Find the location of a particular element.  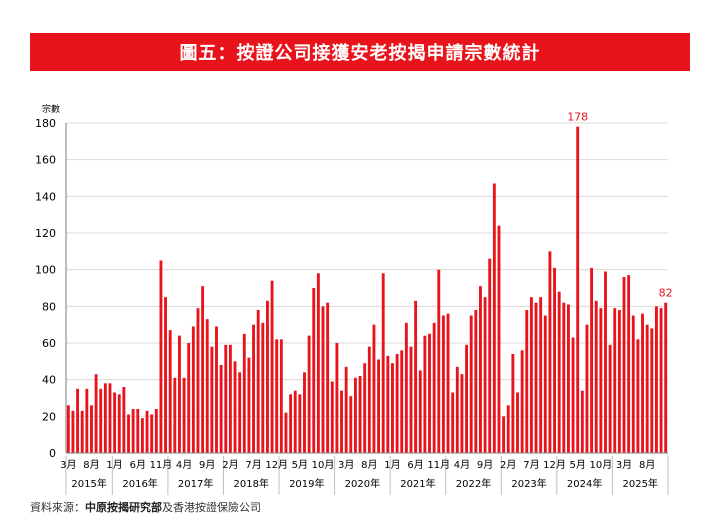

data-label: 178 is located at coordinates (577, 117).